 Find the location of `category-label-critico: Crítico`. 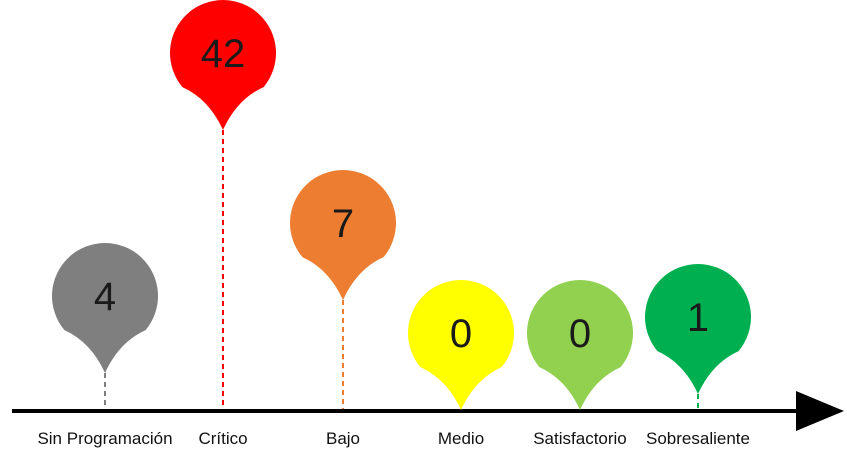

category-label-critico: Crítico is located at coordinates (222, 438).